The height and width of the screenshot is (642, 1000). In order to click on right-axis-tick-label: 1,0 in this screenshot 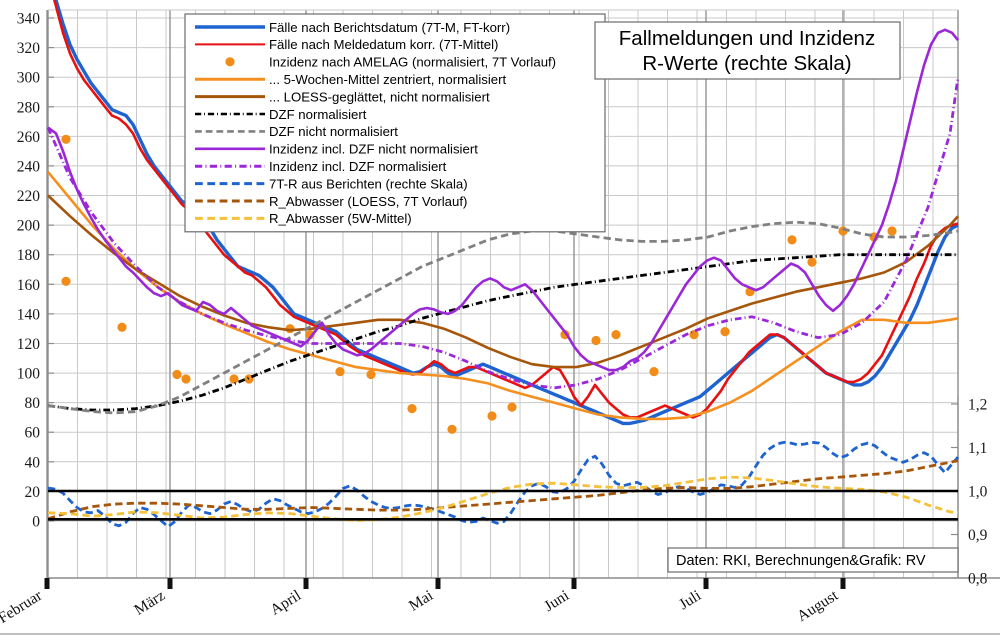, I will do `click(978, 492)`.